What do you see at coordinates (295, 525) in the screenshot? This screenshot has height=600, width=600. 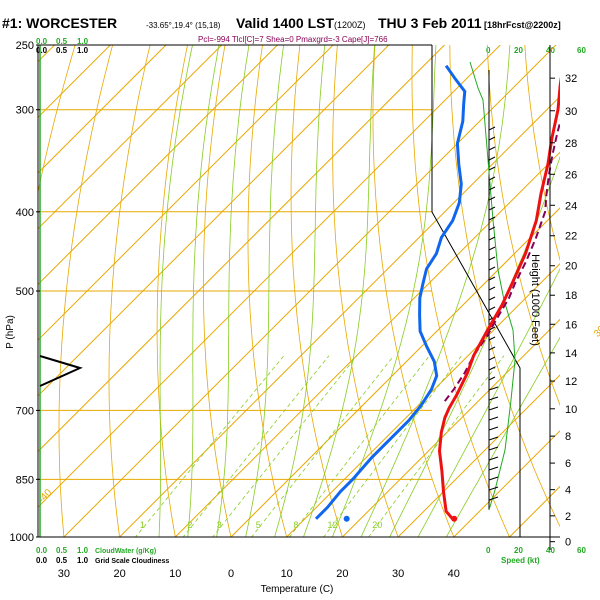 I see `mixing-ratio-label: 8` at bounding box center [295, 525].